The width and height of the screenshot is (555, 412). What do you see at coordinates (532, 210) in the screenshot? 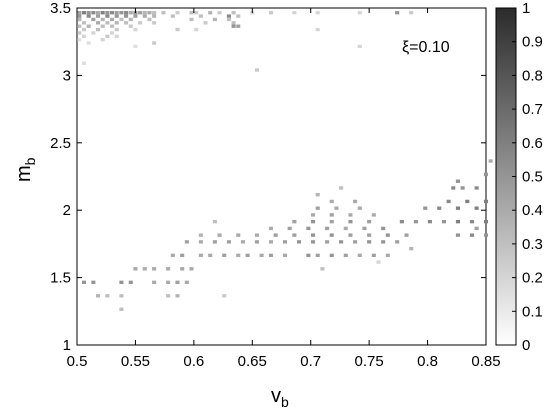
I see `colorbar-tick-label: 0.4` at bounding box center [532, 210].